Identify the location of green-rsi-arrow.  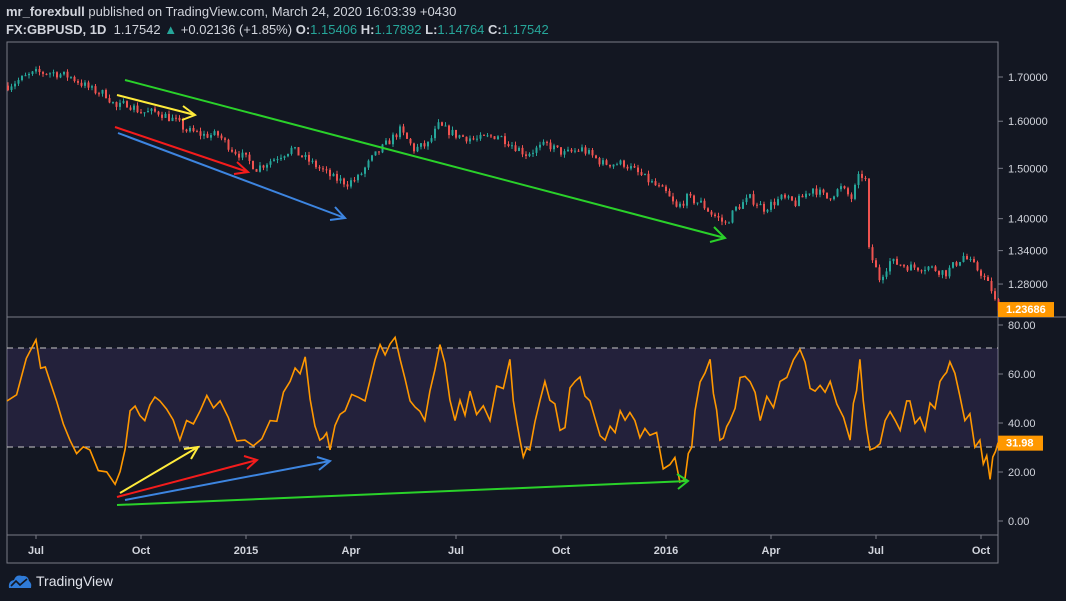
(403, 489).